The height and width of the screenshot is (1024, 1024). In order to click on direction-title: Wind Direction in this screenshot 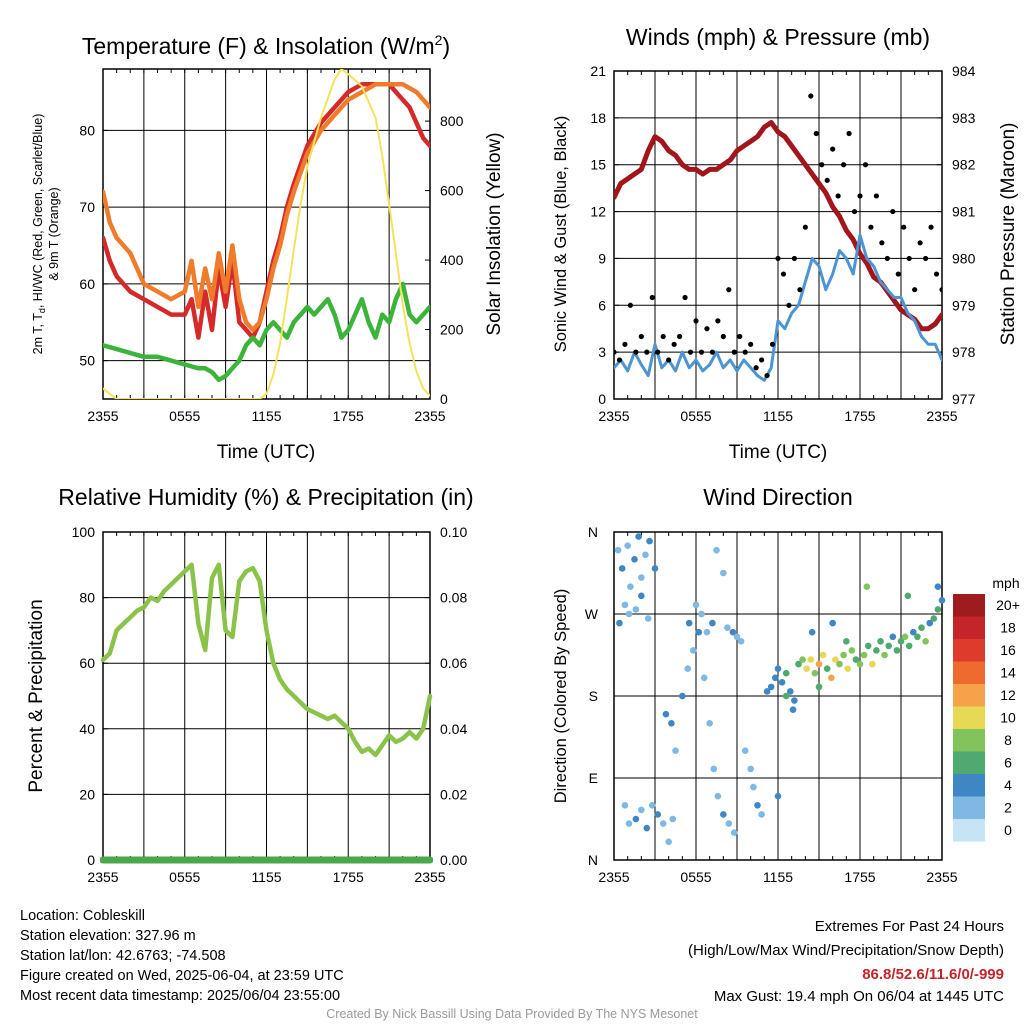, I will do `click(778, 497)`.